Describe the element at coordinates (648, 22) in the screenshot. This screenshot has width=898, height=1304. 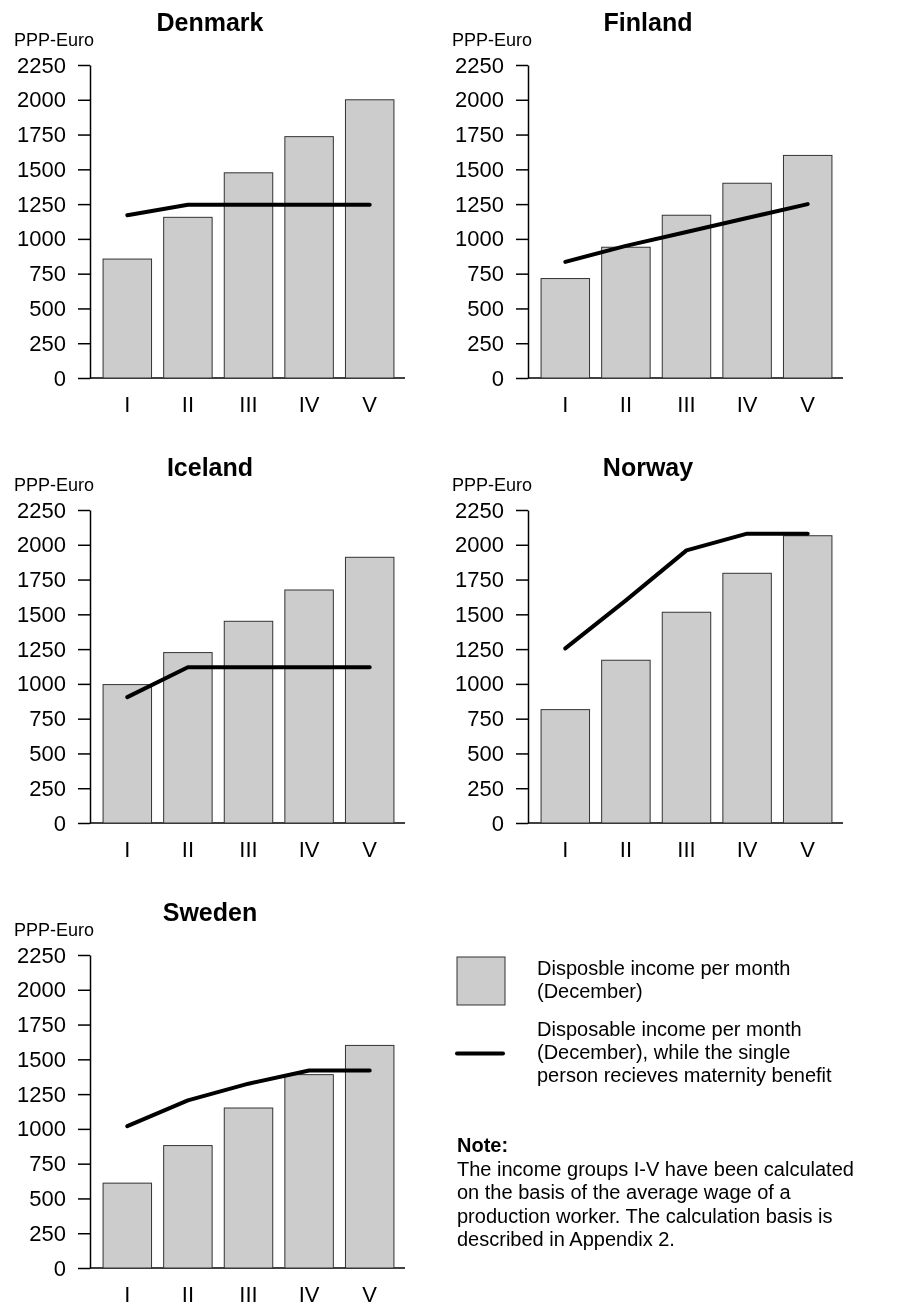
I see `chart-title: Finland` at that location.